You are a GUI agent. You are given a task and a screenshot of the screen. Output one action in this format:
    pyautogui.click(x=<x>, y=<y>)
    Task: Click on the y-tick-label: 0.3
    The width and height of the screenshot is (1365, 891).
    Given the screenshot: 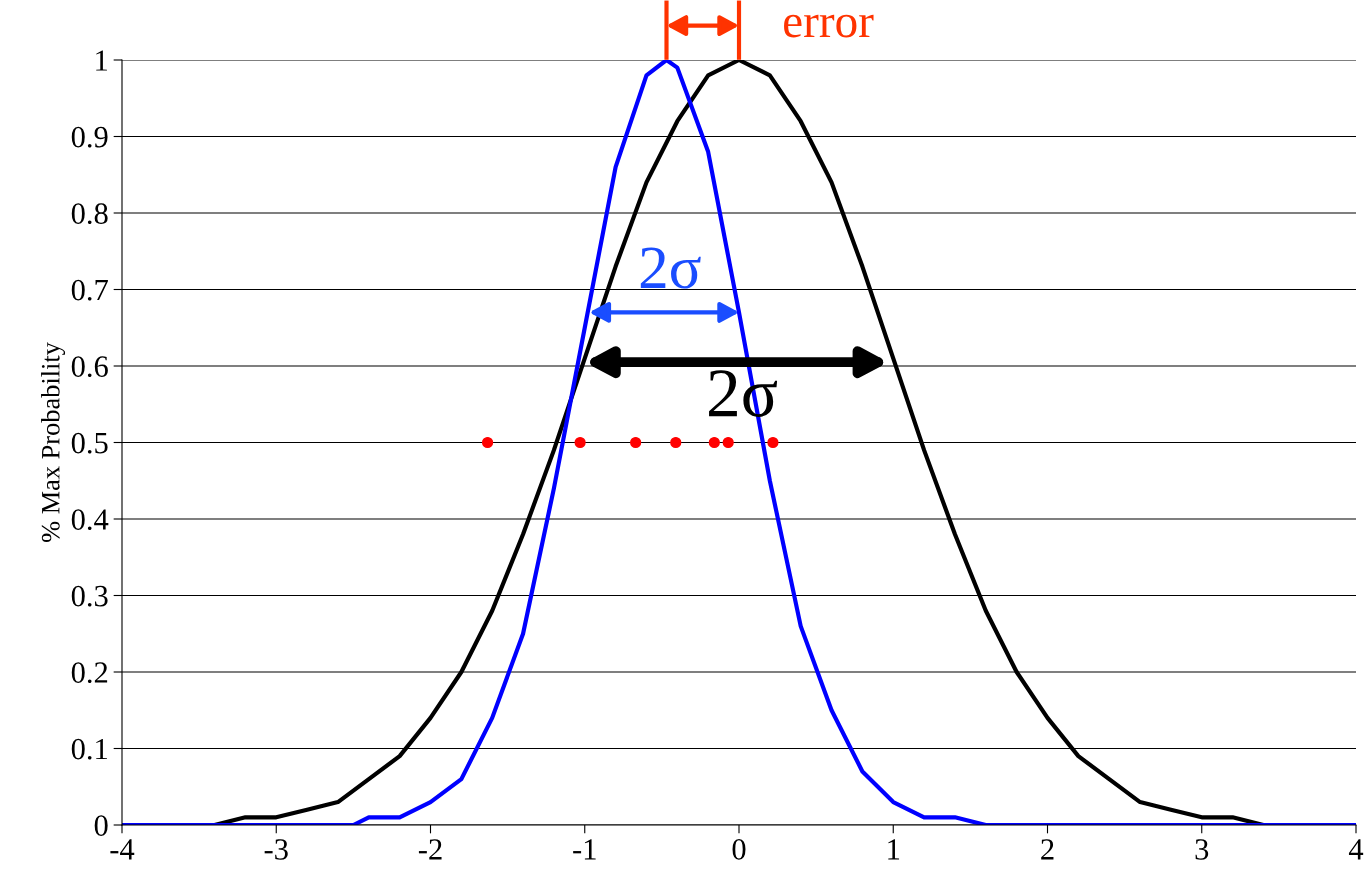 What is the action you would take?
    pyautogui.click(x=89, y=596)
    